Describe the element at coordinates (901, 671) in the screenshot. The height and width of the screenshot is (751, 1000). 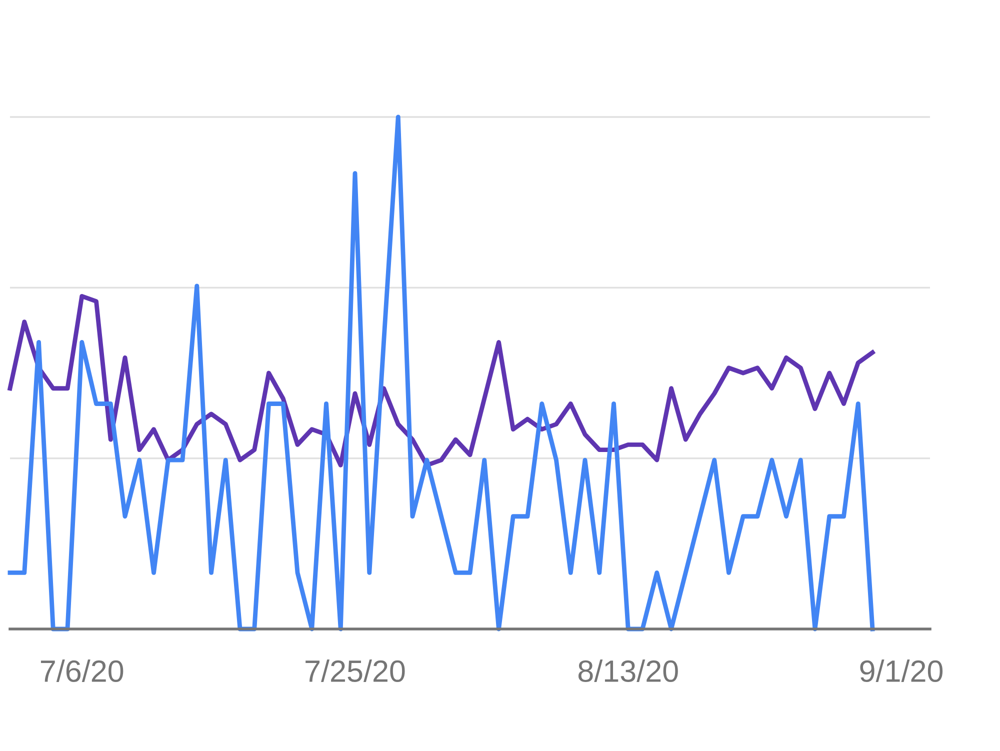
I see `x-tick-label: 9/1/20` at that location.